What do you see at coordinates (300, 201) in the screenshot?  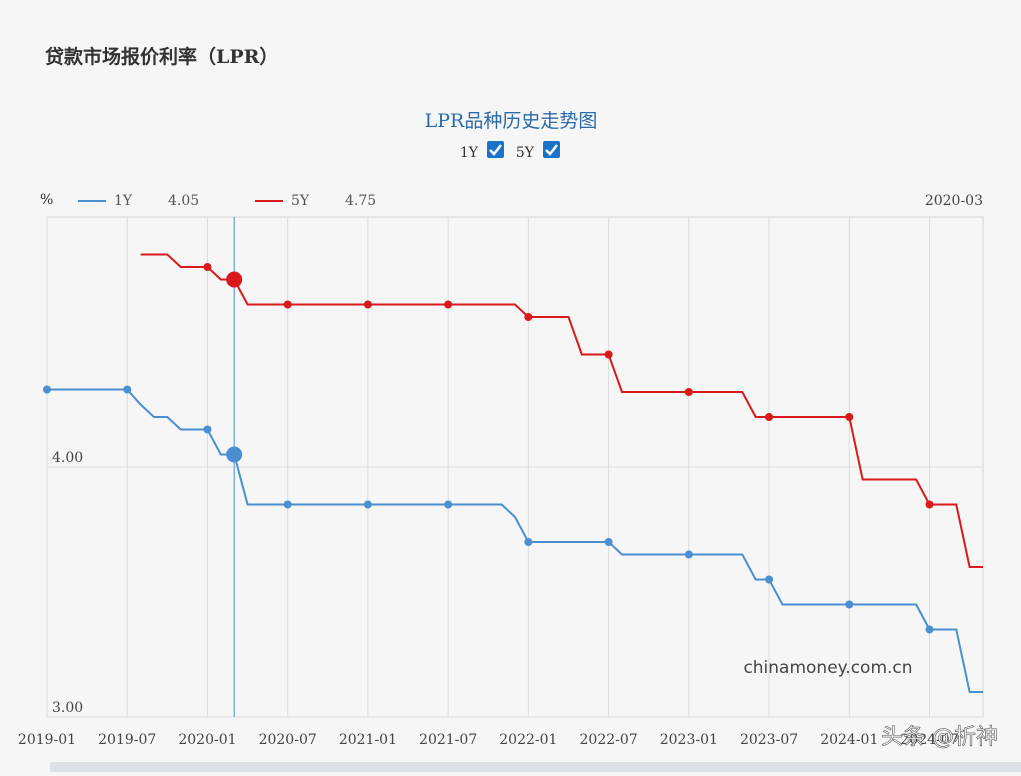 I see `legend-label: 5Y` at bounding box center [300, 201].